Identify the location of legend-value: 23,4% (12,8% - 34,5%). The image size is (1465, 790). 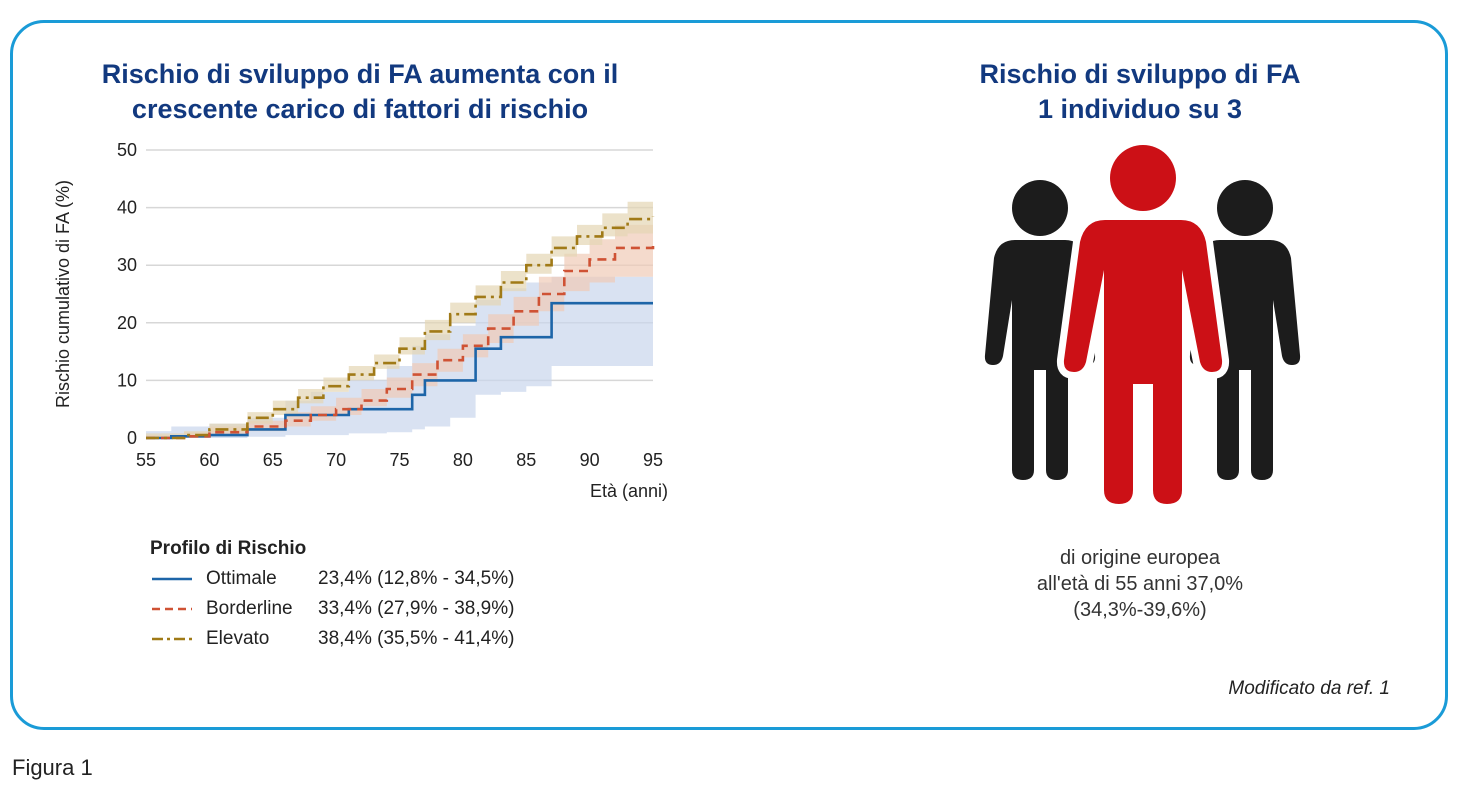
(416, 578).